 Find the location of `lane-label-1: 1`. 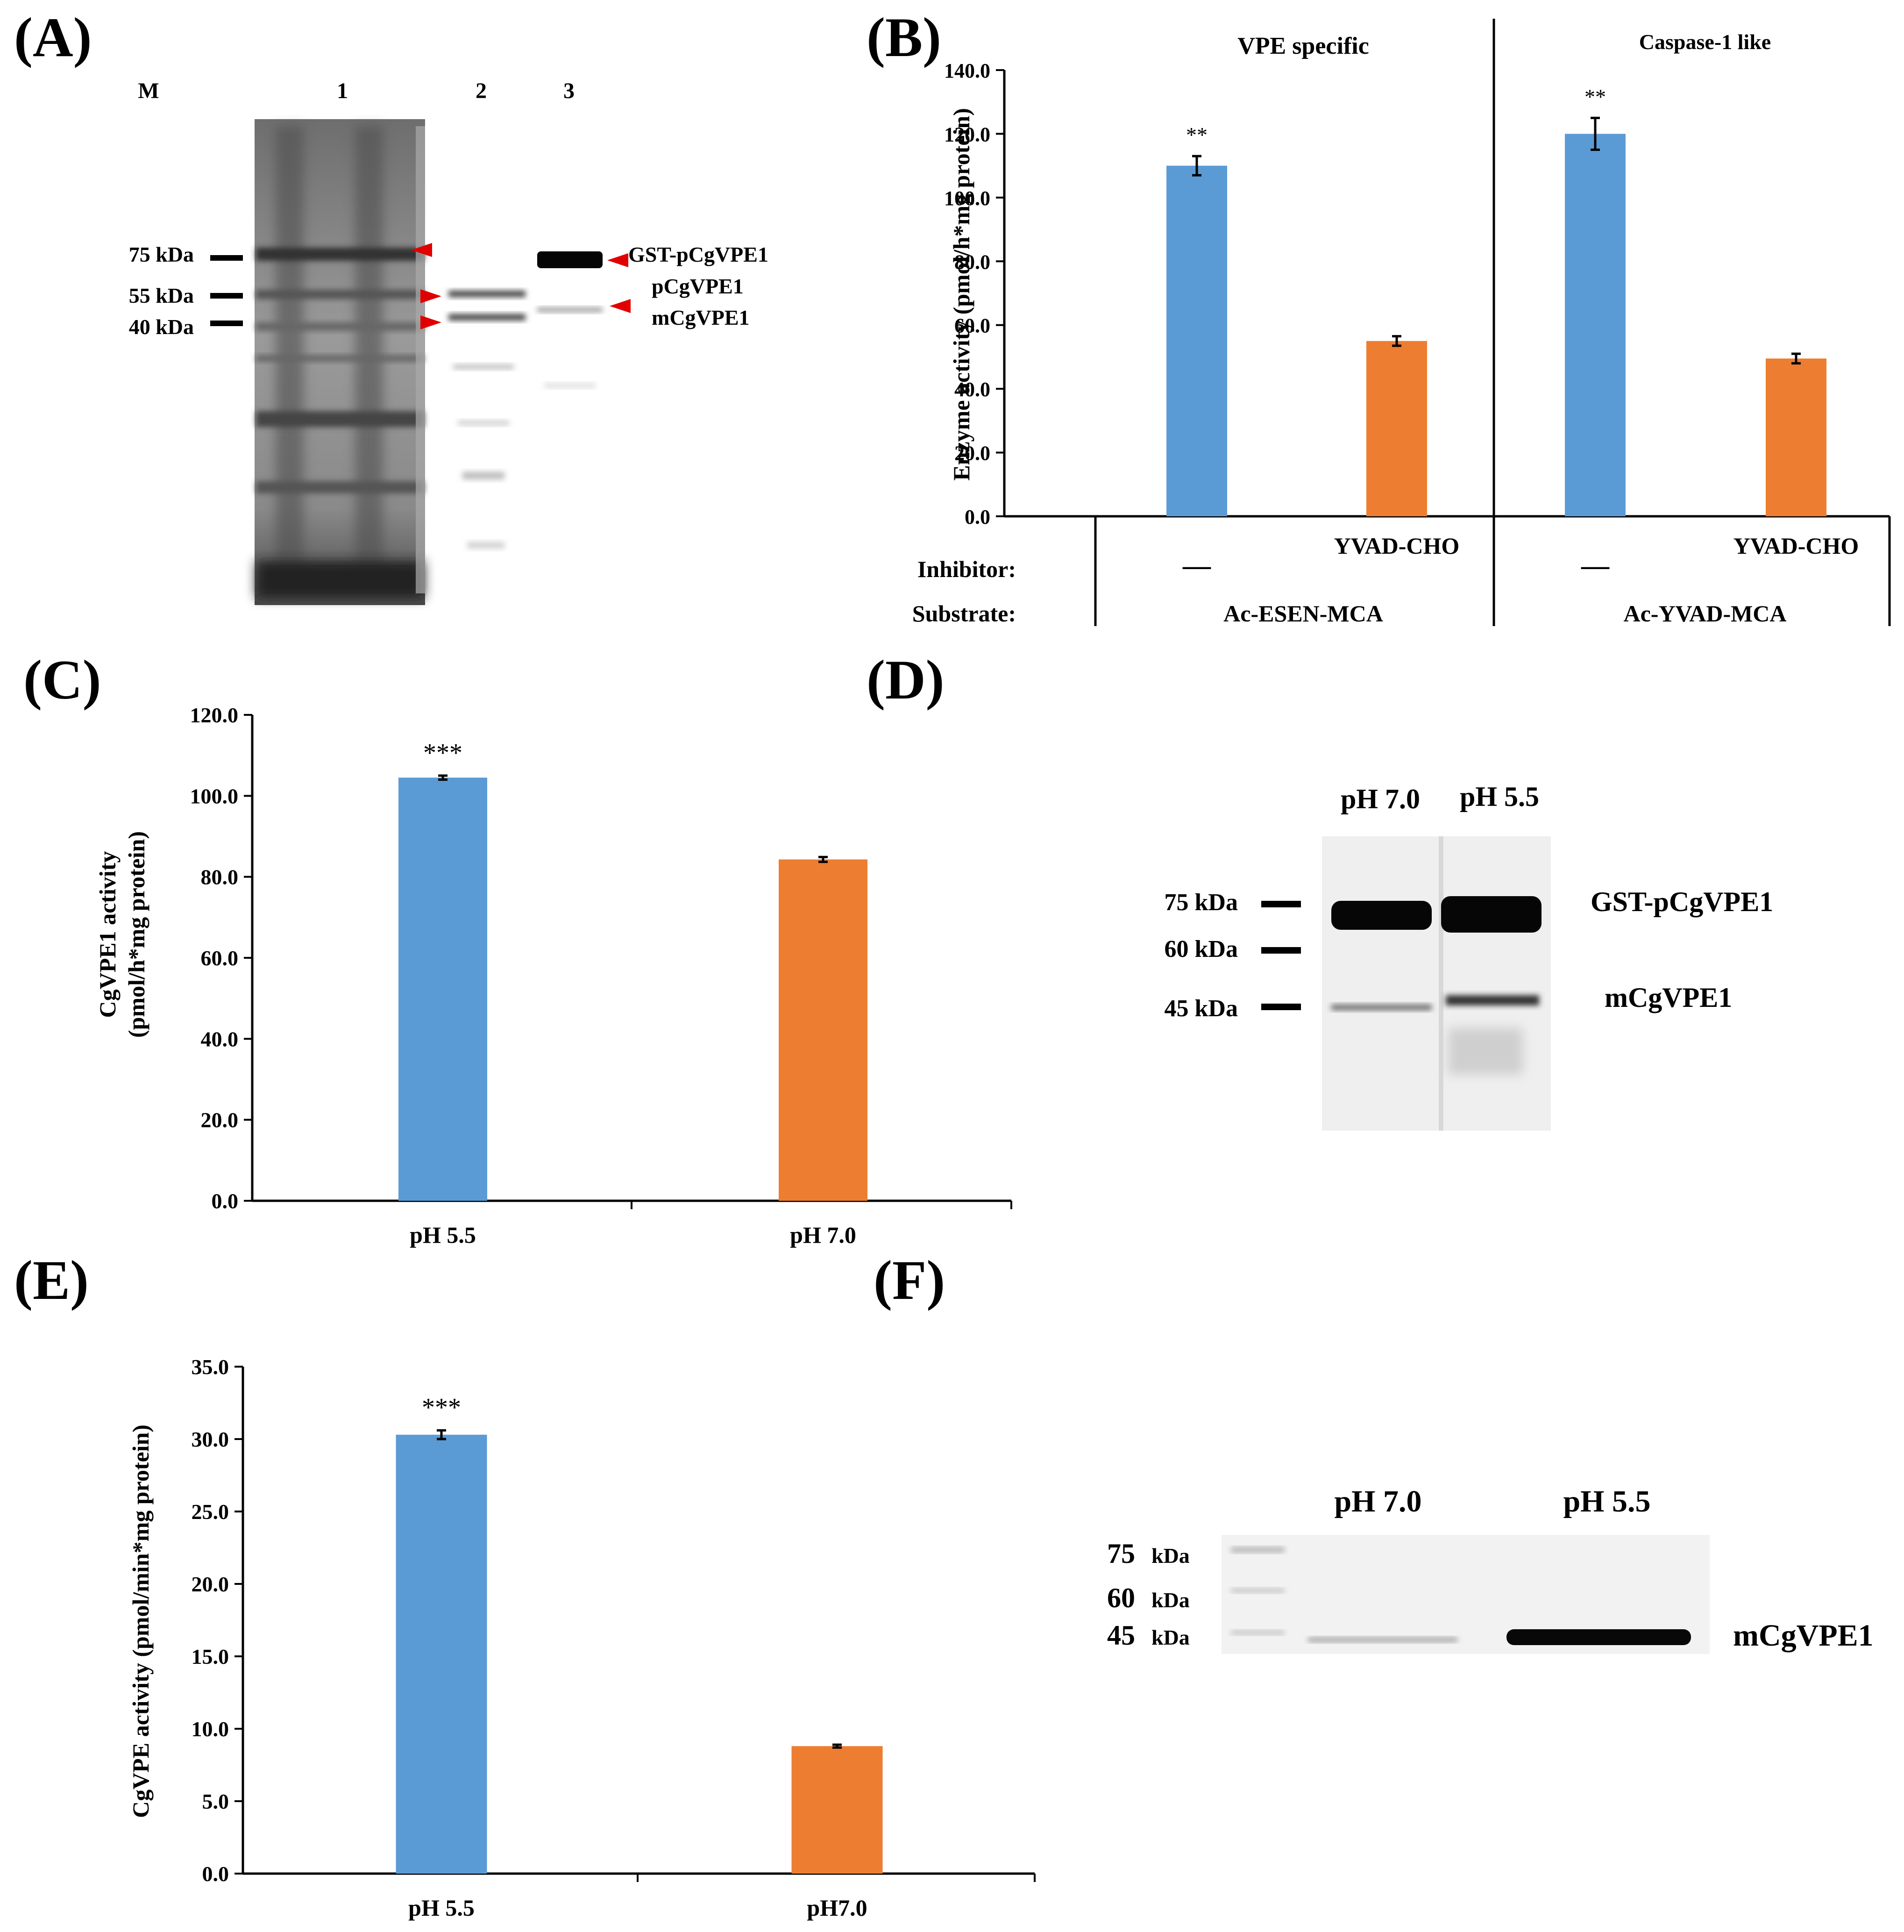

lane-label-1: 1 is located at coordinates (342, 90).